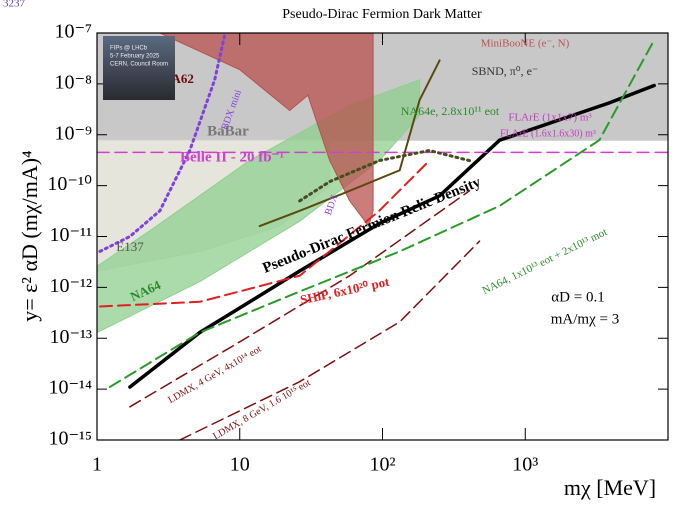 Image resolution: width=688 pixels, height=508 pixels. What do you see at coordinates (73, 32) in the screenshot?
I see `y-tick-label: 10⁻⁷` at bounding box center [73, 32].